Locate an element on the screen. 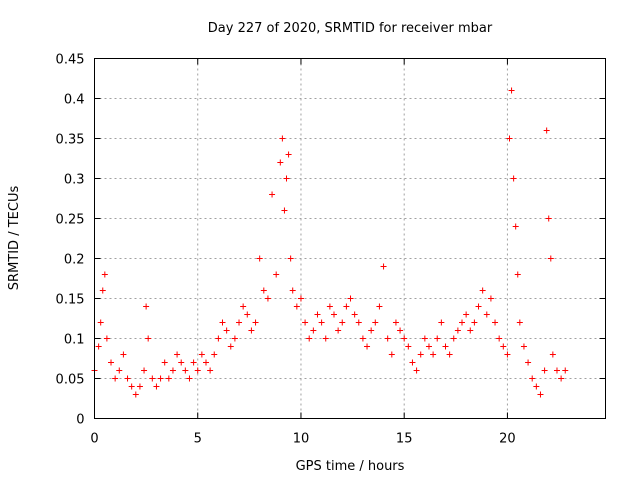  y-tick-label: 0.15 is located at coordinates (70, 300).